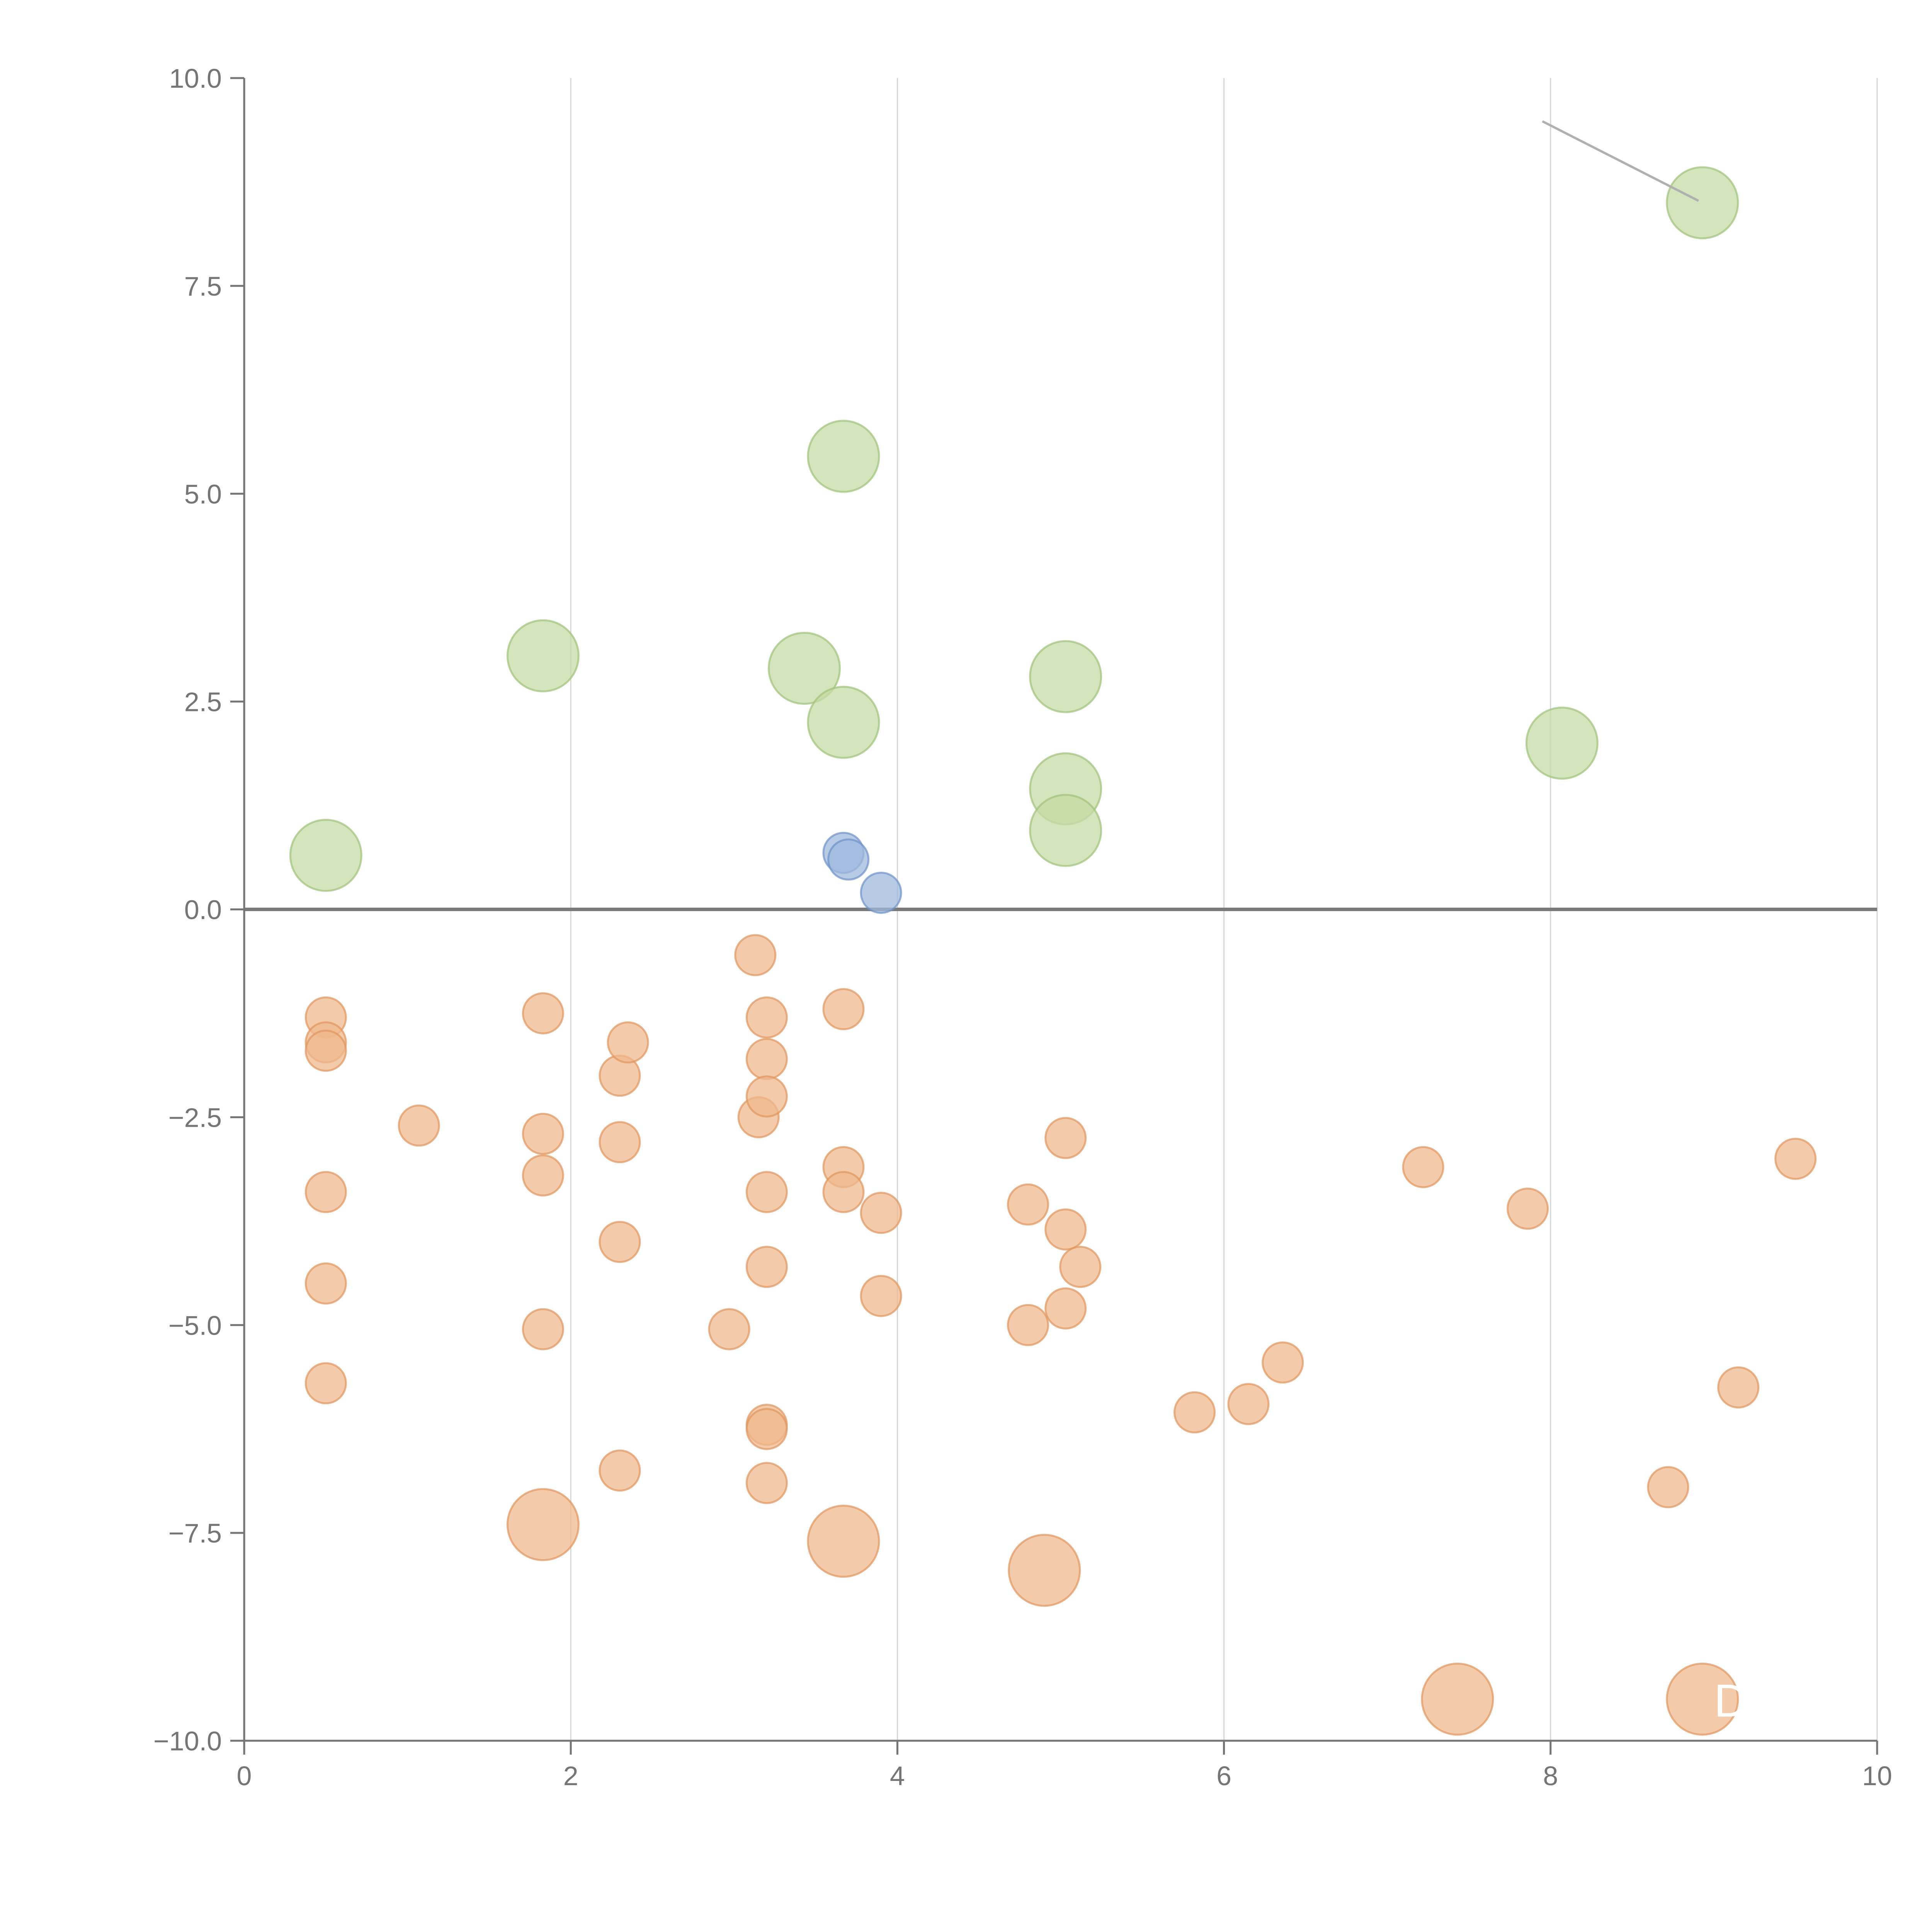  Describe the element at coordinates (195, 1118) in the screenshot. I see `y-tick-label: −2.5` at that location.